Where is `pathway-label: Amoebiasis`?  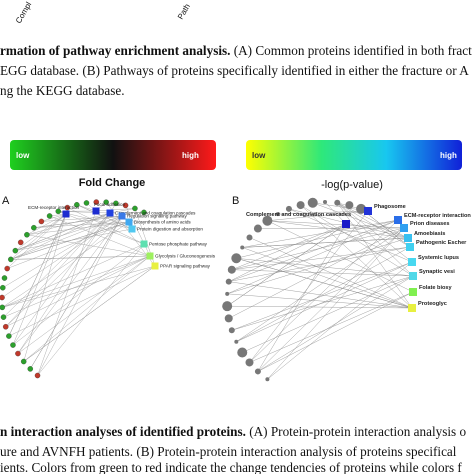
pathway-label: Amoebiasis is located at coordinates (429, 234).